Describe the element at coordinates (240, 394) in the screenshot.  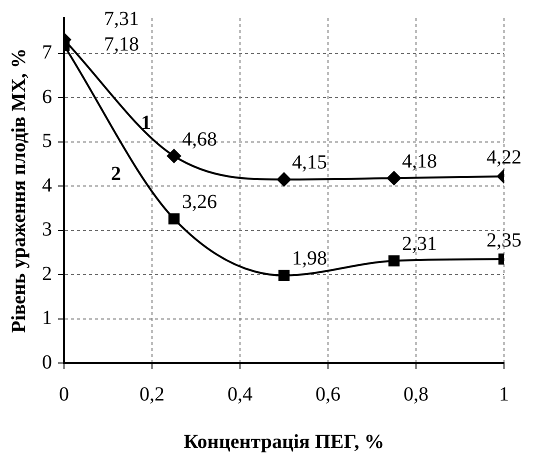
I see `x-tick-label: 0,4` at that location.